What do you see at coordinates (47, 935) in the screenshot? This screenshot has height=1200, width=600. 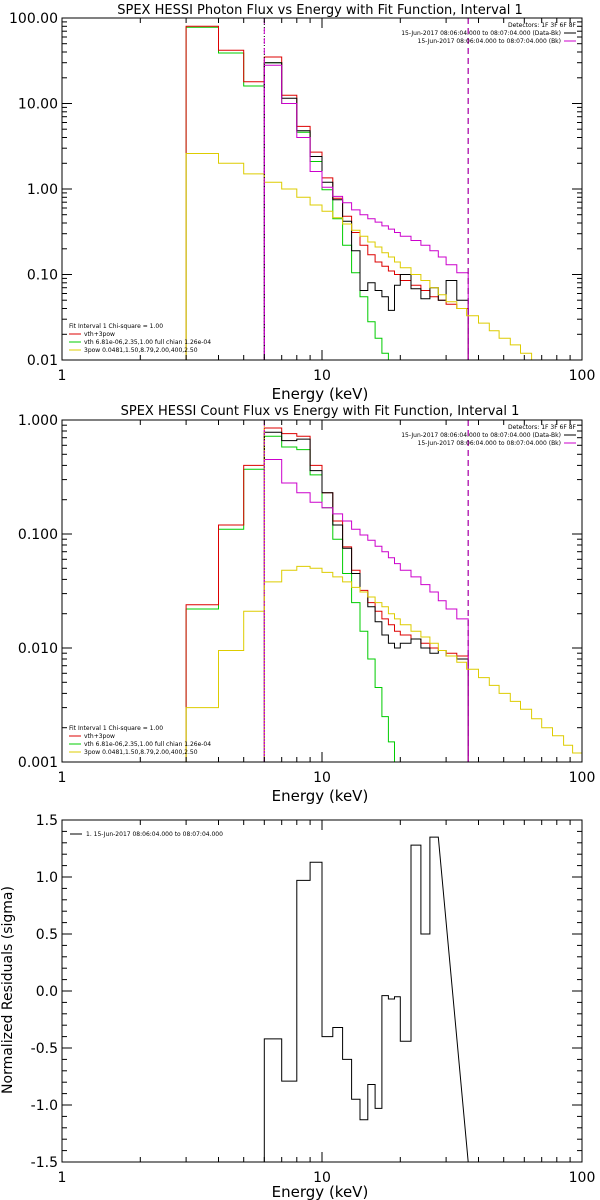 I see `residuals-y-tick-label: 0.5` at bounding box center [47, 935].